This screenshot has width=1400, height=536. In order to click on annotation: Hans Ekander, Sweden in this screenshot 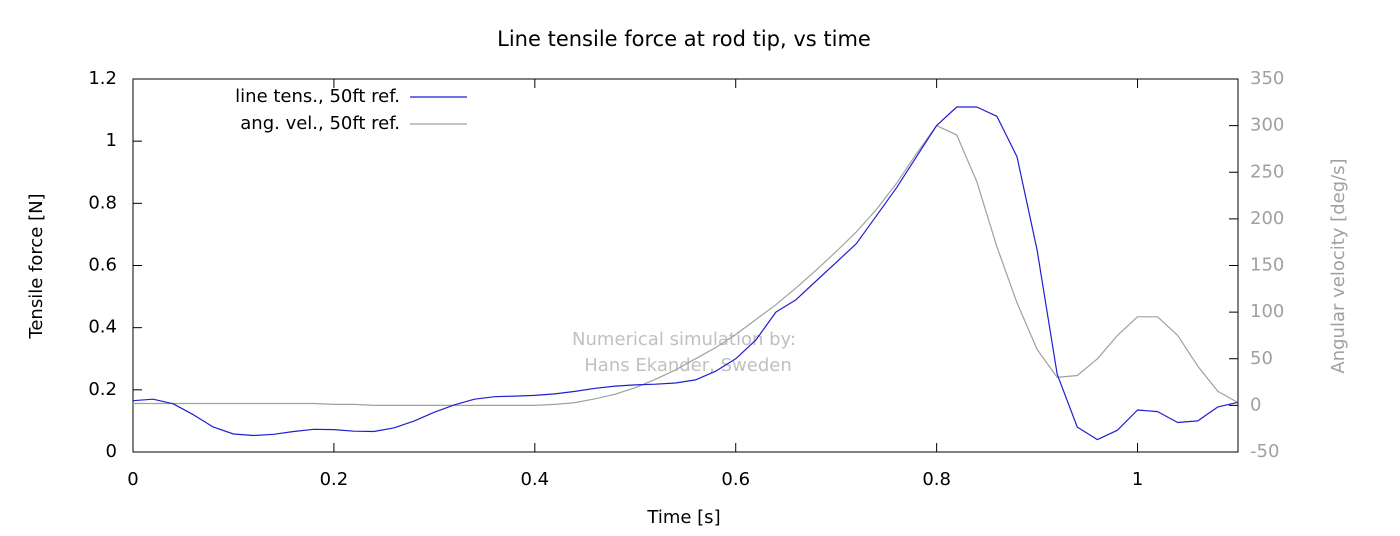, I will do `click(687, 365)`.